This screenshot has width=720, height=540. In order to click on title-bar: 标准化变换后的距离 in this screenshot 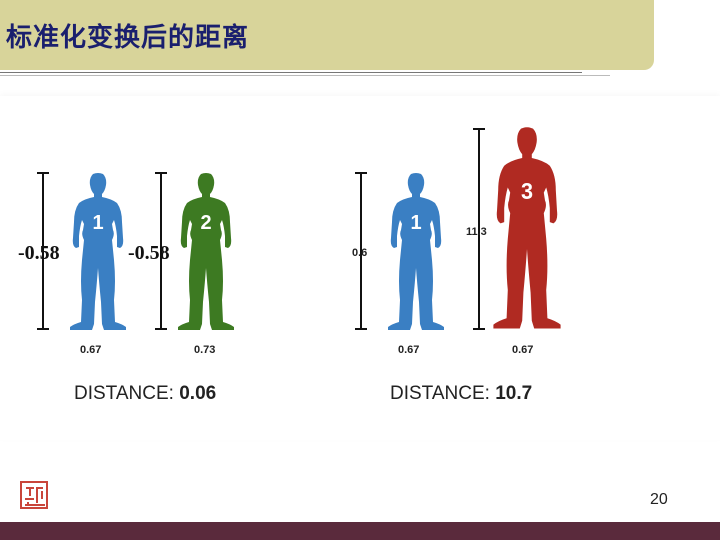, I will do `click(327, 35)`.